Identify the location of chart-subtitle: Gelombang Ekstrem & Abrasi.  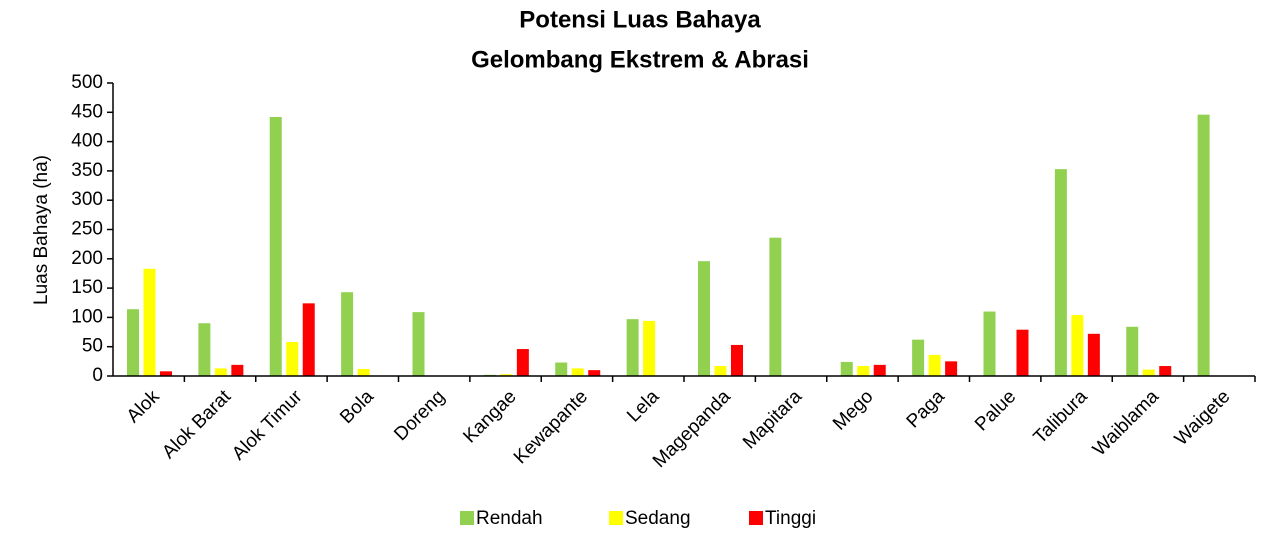
(640, 59).